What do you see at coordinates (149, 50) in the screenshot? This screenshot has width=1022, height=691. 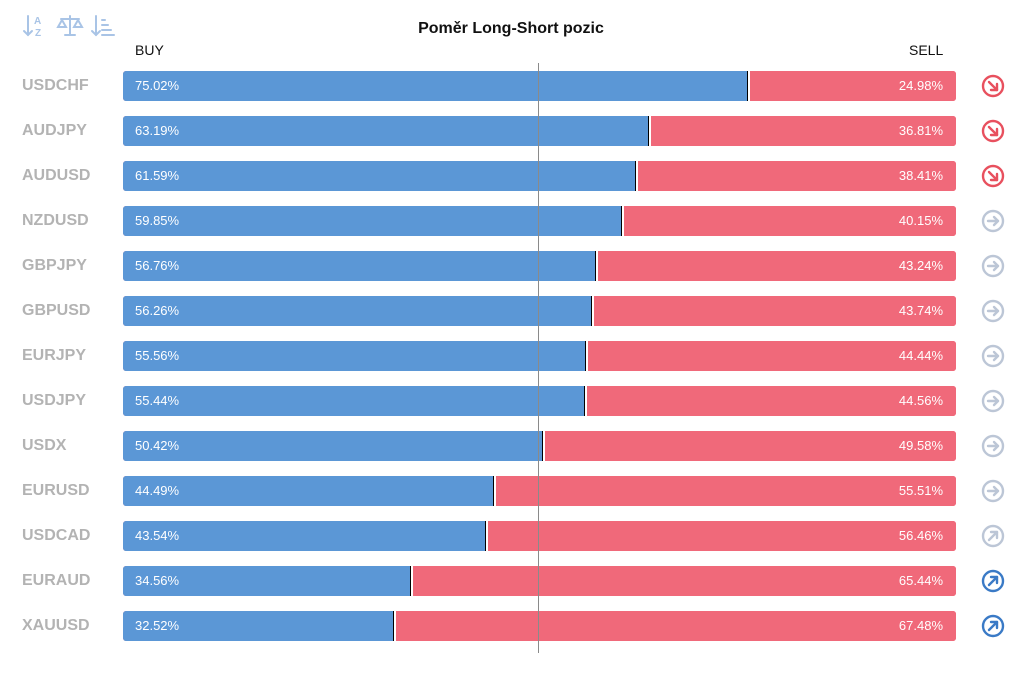 I see `buy-label: BUY` at bounding box center [149, 50].